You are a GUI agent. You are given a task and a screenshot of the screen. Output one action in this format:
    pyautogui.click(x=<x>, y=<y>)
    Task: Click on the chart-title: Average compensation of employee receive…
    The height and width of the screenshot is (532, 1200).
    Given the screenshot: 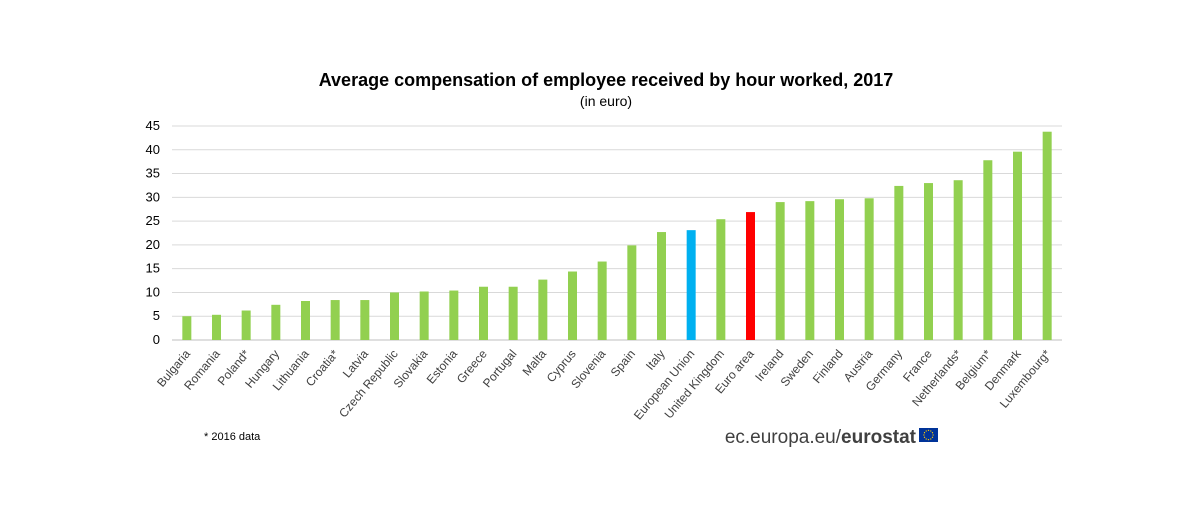 What is the action you would take?
    pyautogui.click(x=606, y=80)
    